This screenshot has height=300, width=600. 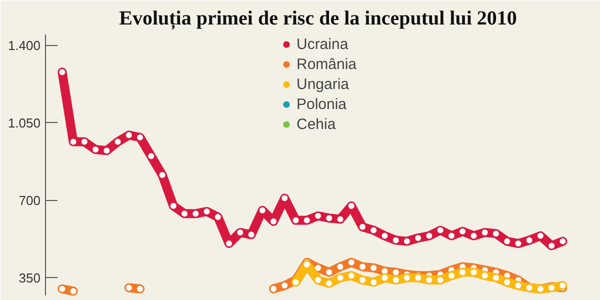 I want to click on y-tick-label: 1.050, so click(x=24, y=122).